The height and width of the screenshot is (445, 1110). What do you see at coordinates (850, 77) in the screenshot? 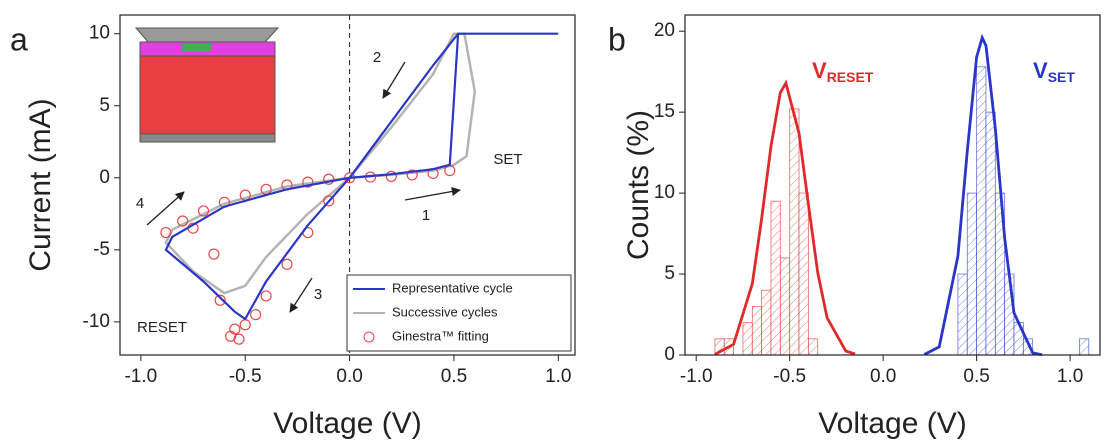
I see `series-label-sub: RESET` at bounding box center [850, 77].